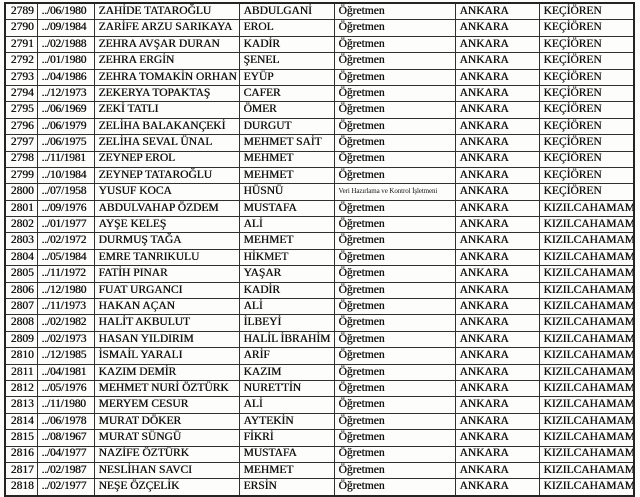 This screenshot has height=497, width=640. What do you see at coordinates (166, 126) in the screenshot?
I see `full-name-cell: ZELİHA BALAKANÇEKİ` at bounding box center [166, 126].